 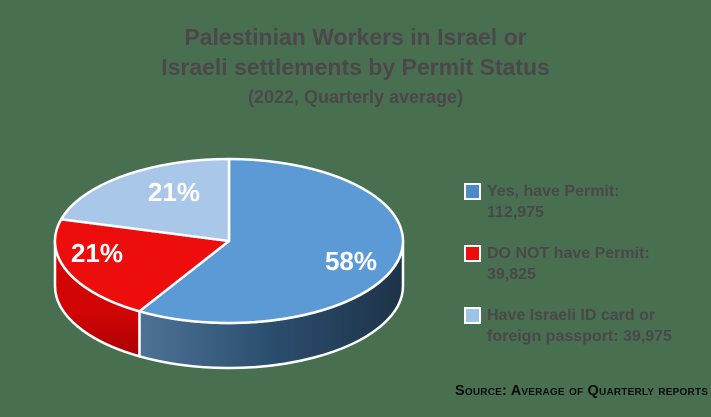 I want to click on chart-title-line-2: Israeli settlements by Permit Status, so click(x=355, y=67).